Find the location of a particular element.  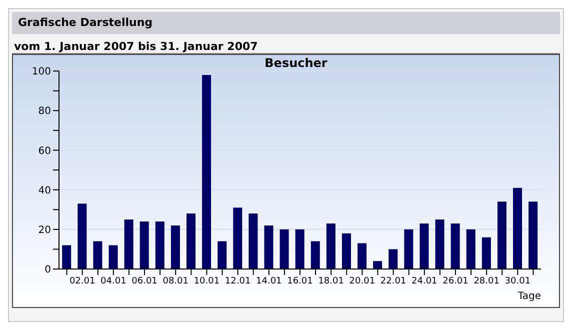

x-tick-label: 04.01 is located at coordinates (113, 281).